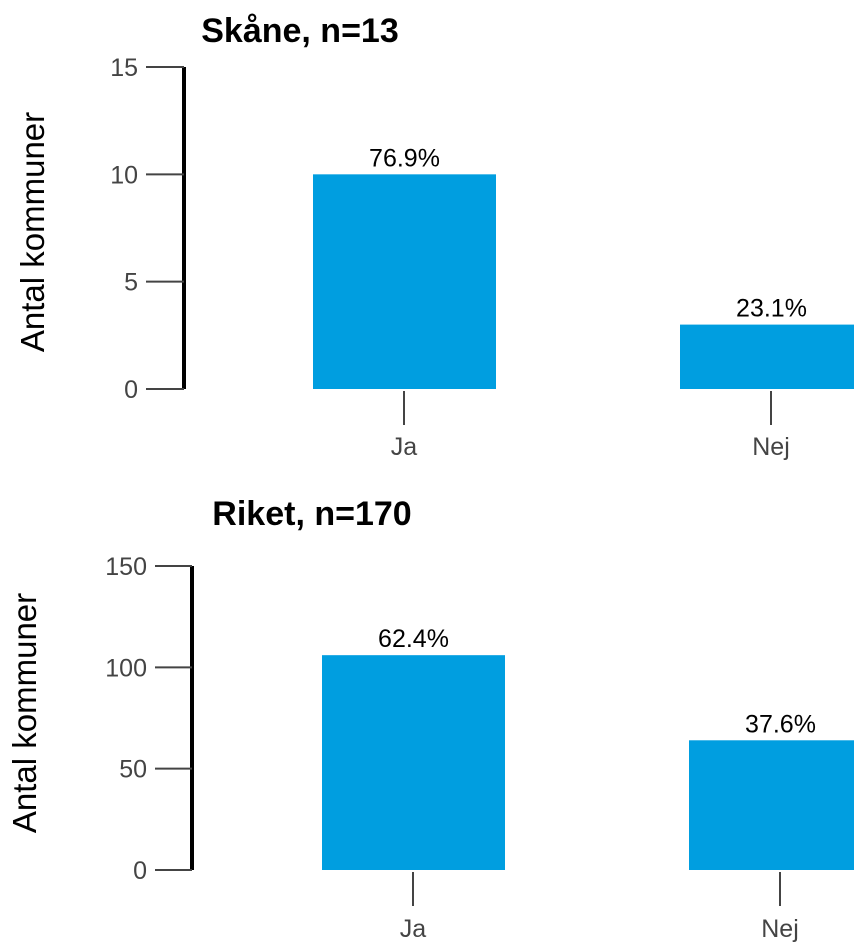 The width and height of the screenshot is (854, 947). Describe the element at coordinates (131, 283) in the screenshot. I see `y-tick-label: 5` at that location.